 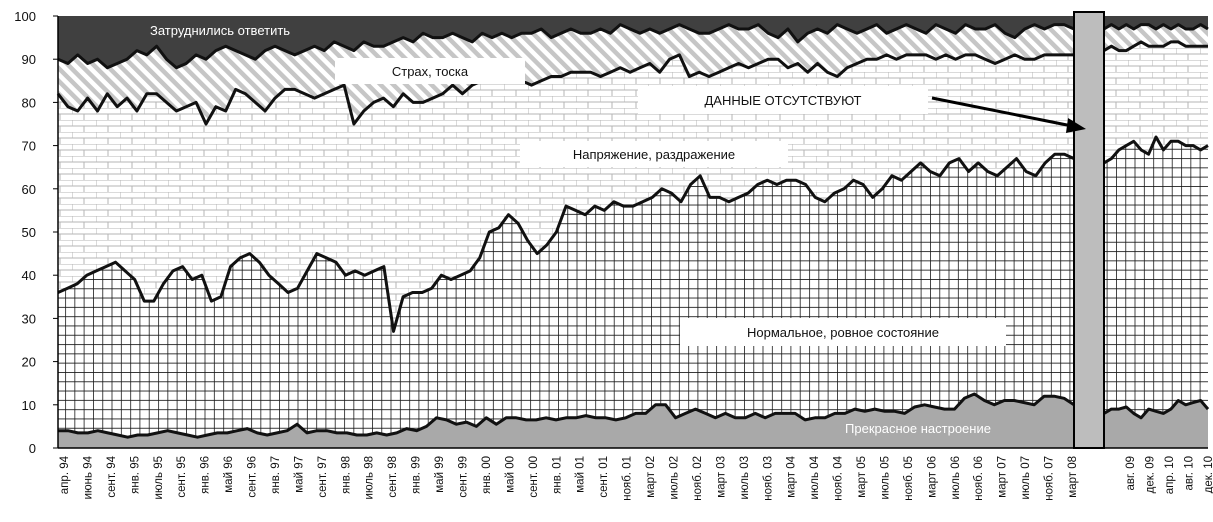 I want to click on x-tick-label: сент. 97, so click(x=323, y=477).